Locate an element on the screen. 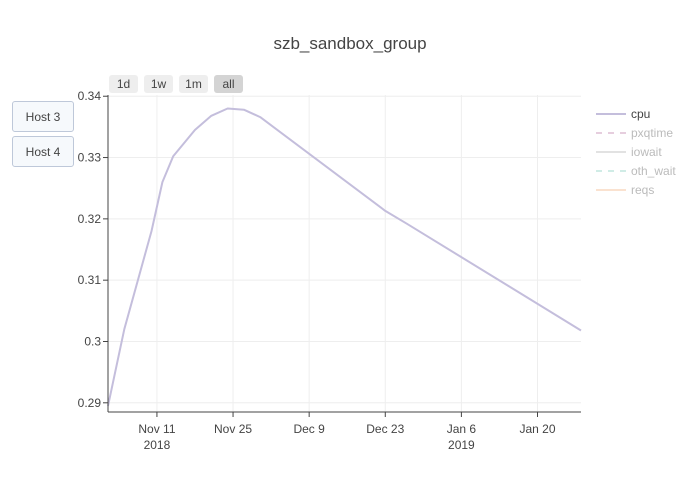  y-tick-label: 0.32 is located at coordinates (90, 219).